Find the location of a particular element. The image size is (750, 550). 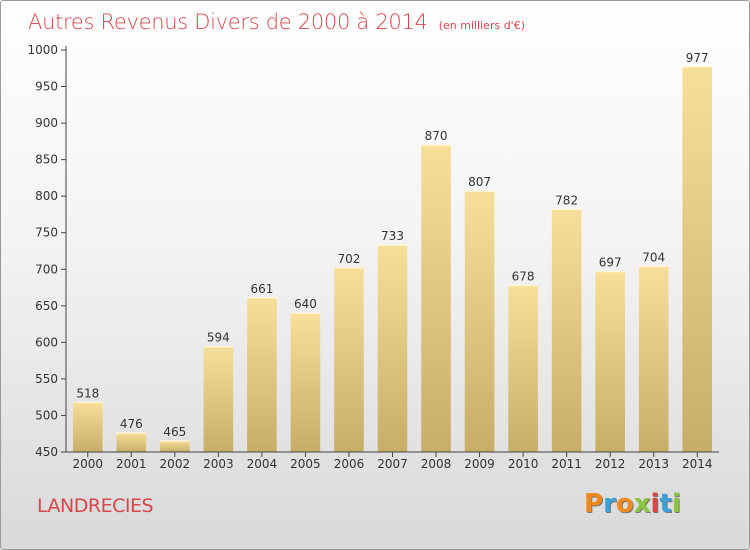

logo-letter: x is located at coordinates (642, 504).